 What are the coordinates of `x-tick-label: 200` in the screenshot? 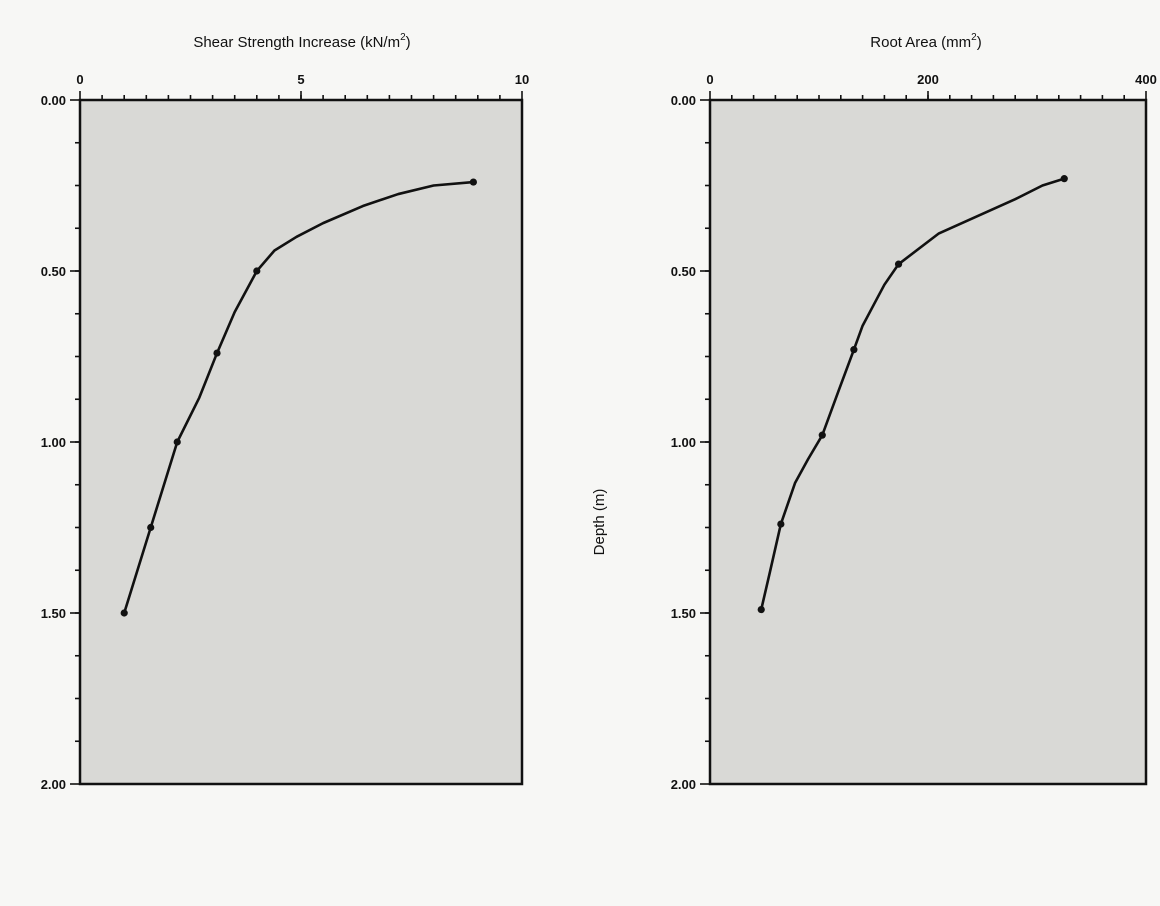 It's located at (928, 79).